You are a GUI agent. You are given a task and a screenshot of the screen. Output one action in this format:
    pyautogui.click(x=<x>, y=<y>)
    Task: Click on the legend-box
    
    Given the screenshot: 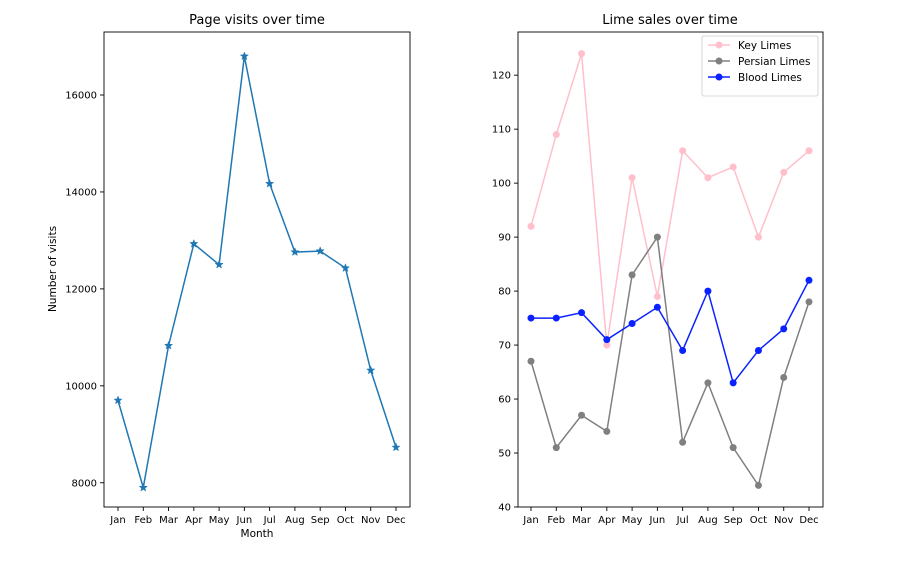 What is the action you would take?
    pyautogui.click(x=760, y=66)
    